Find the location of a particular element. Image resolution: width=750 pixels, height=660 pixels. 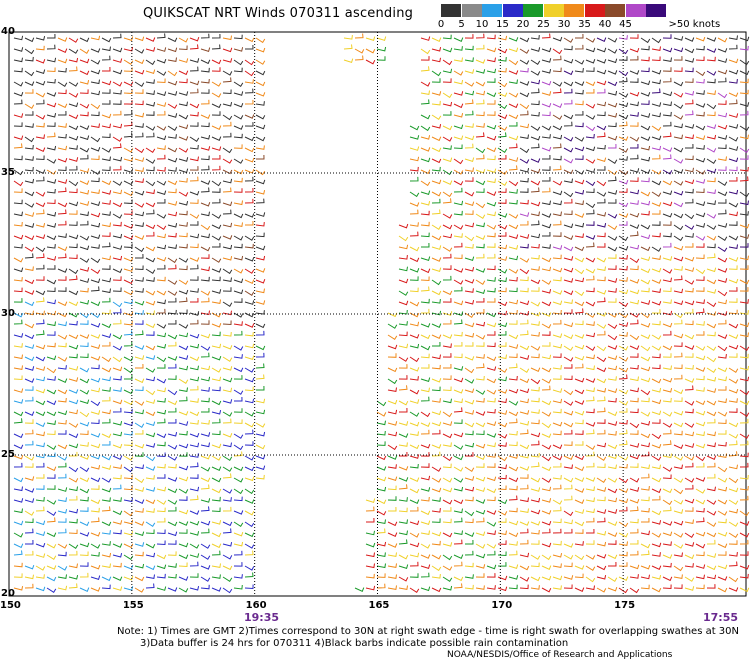

longitude-label: 165 is located at coordinates (379, 605).